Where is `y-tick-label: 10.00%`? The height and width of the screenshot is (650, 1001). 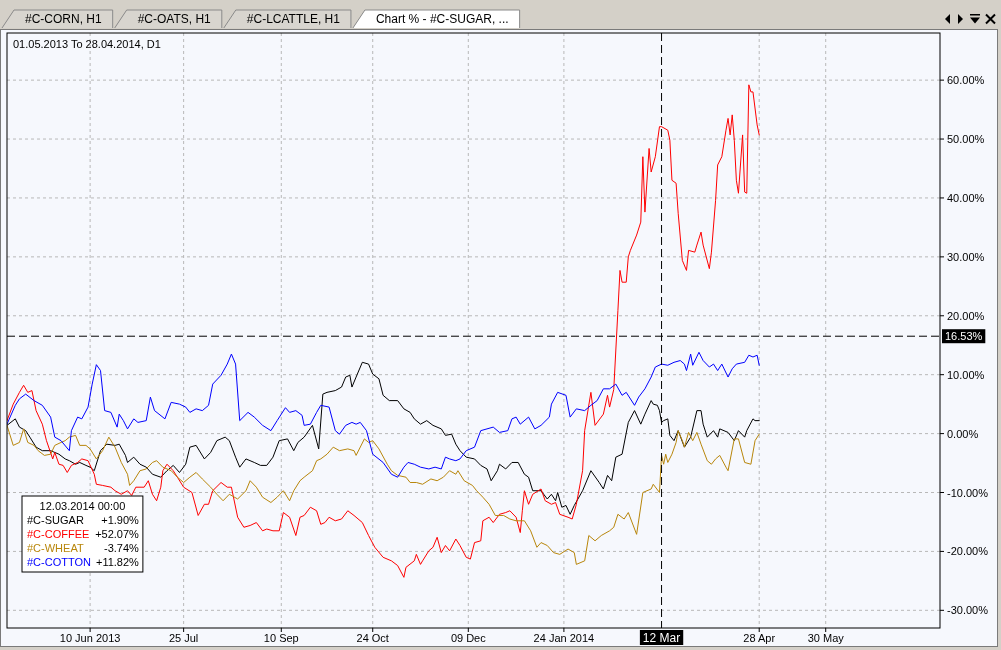 y-tick-label: 10.00% is located at coordinates (966, 374).